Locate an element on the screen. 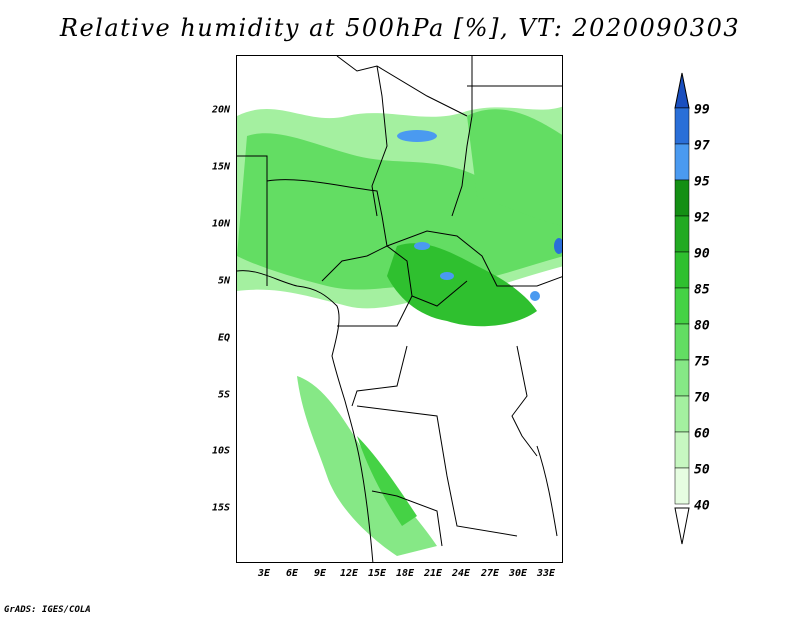  colorbar-label-99: 99 is located at coordinates (702, 110).